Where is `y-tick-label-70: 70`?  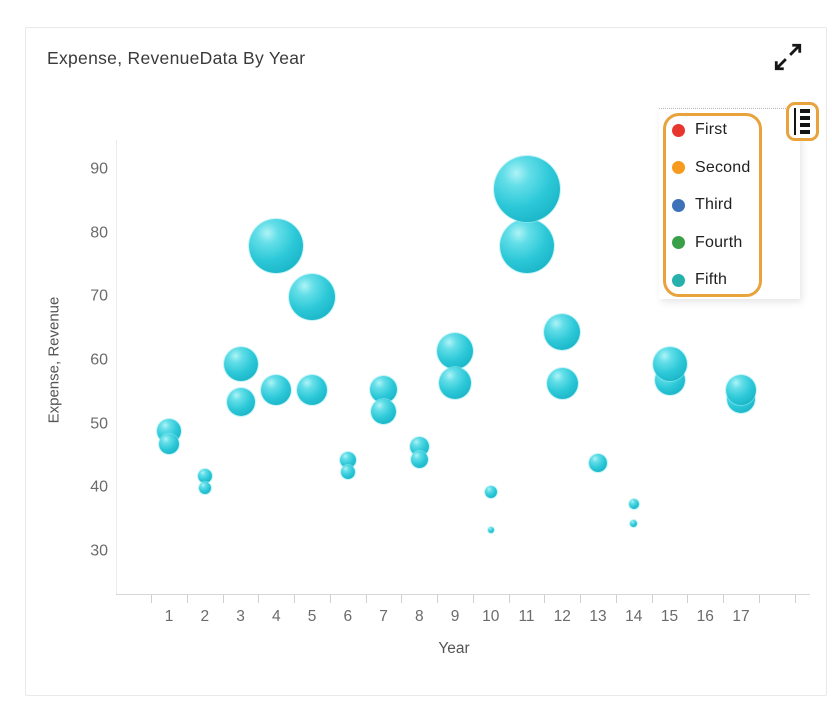
y-tick-label-70: 70 is located at coordinates (99, 296).